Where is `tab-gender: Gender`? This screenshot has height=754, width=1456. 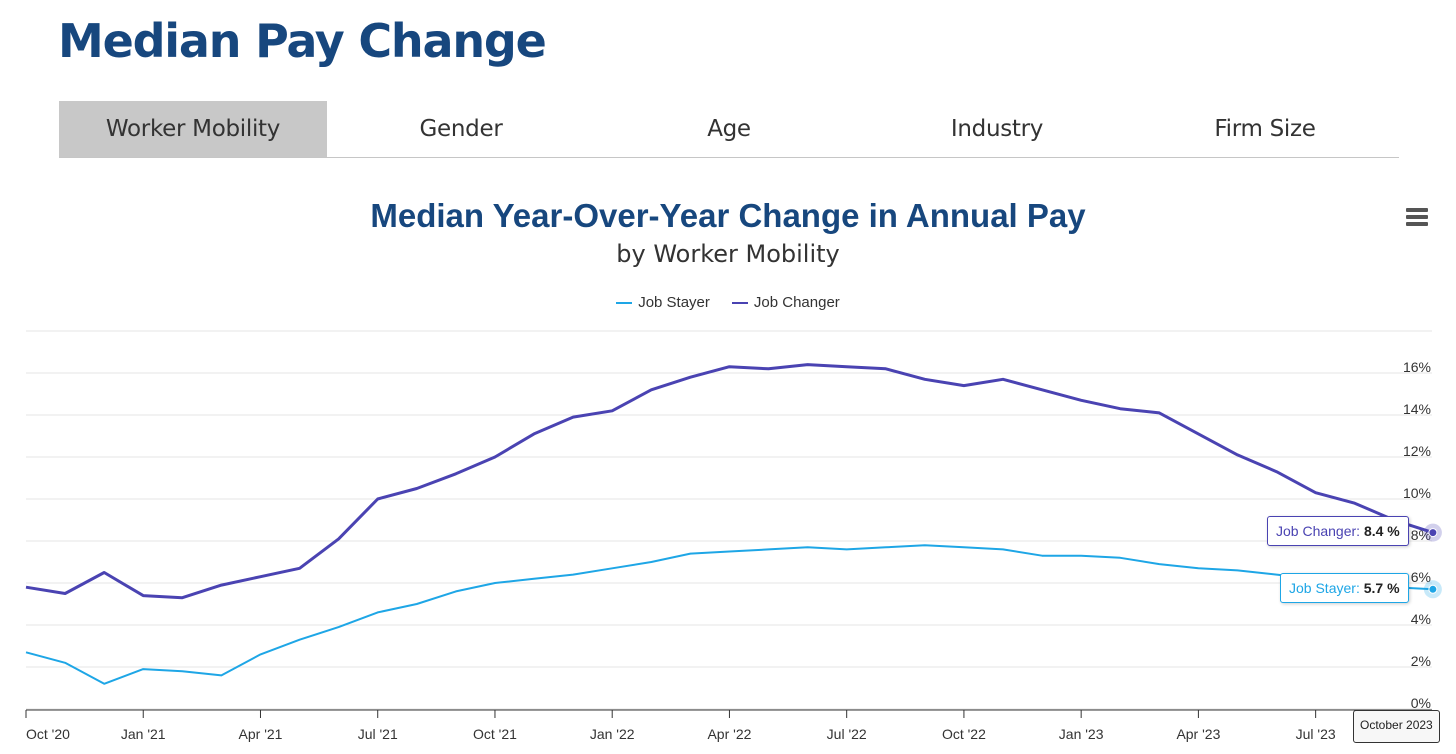 tab-gender: Gender is located at coordinates (461, 129).